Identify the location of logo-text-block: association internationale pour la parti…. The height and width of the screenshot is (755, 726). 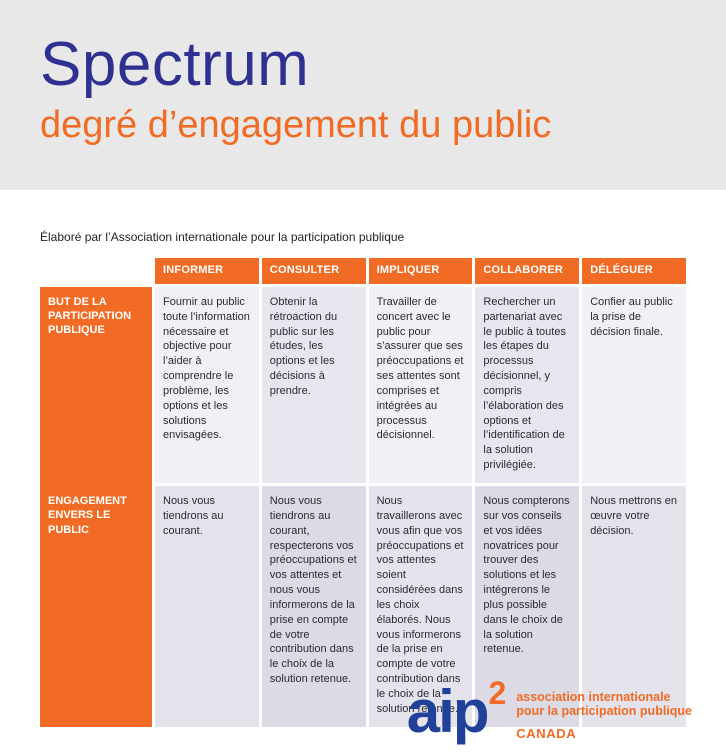
(604, 709).